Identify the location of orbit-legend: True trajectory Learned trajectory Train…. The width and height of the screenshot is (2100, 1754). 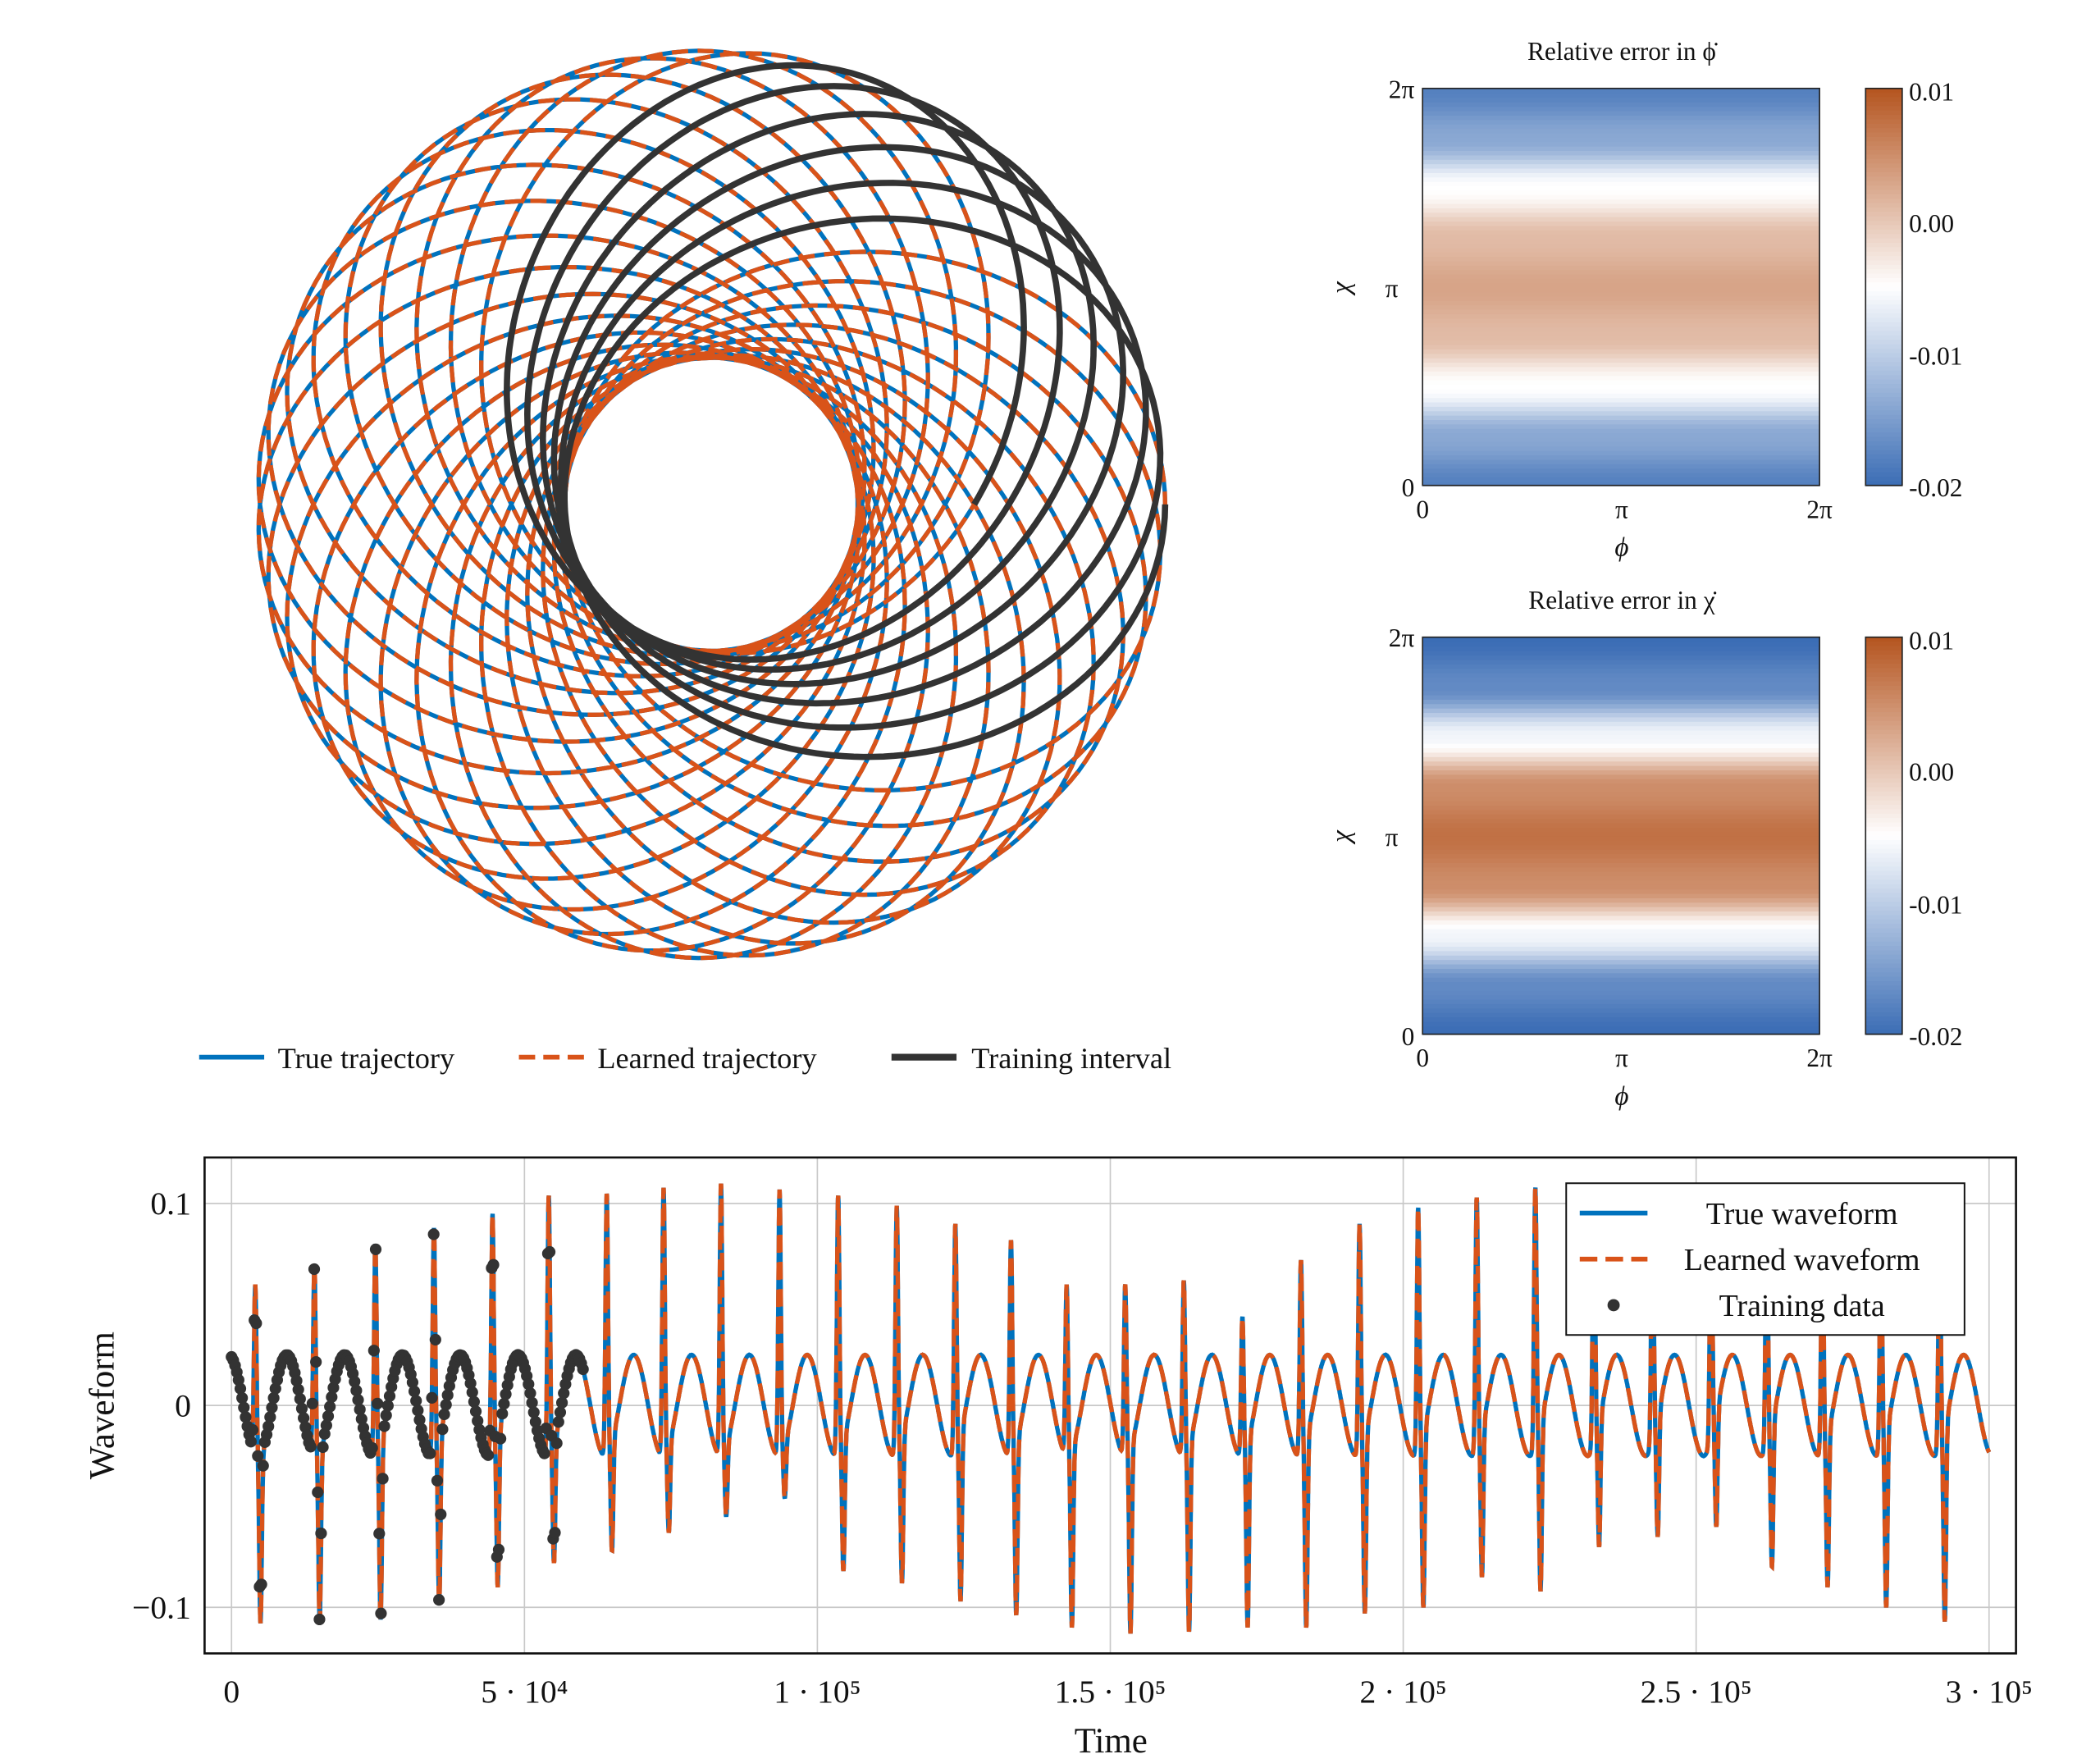
(685, 1058).